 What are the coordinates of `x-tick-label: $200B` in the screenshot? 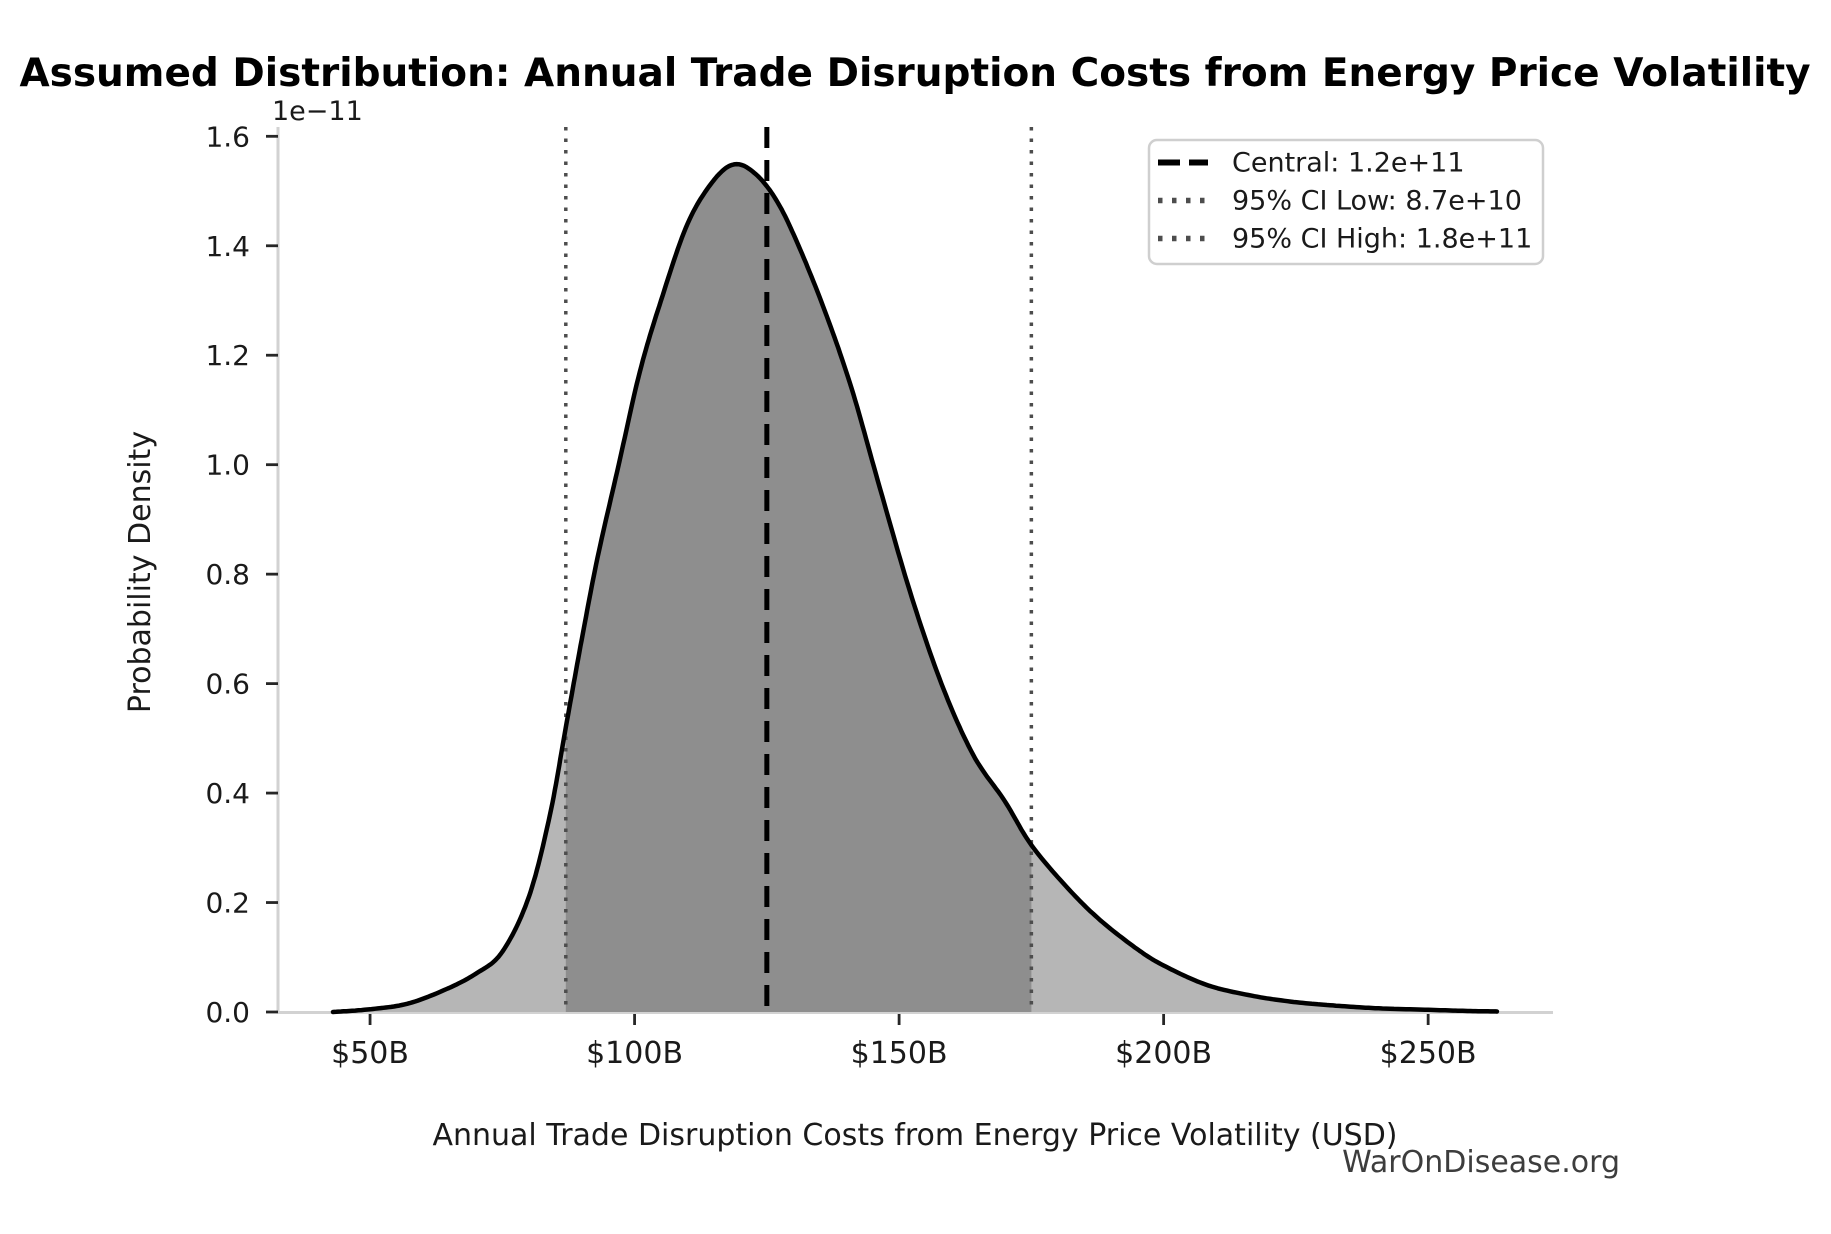 It's located at (1163, 1053).